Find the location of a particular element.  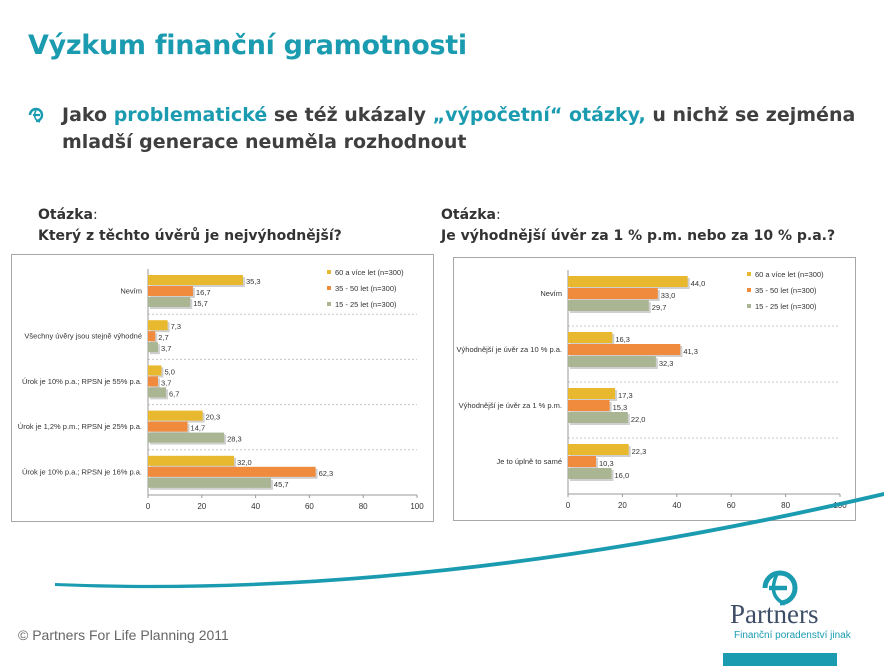

question-1-label: Otázka is located at coordinates (65, 215).